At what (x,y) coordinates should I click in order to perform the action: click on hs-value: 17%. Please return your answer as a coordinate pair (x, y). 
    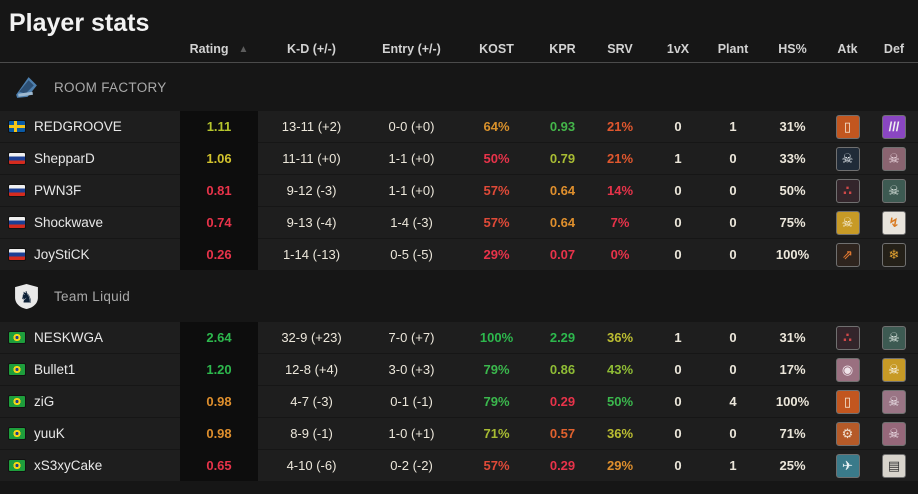
    Looking at the image, I should click on (792, 369).